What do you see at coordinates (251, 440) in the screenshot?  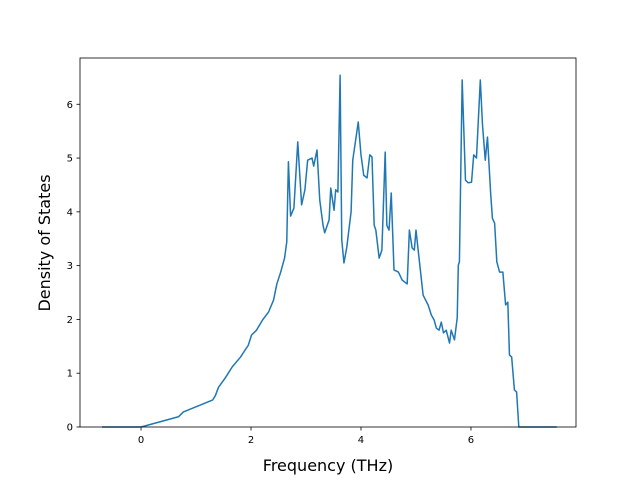 I see `x-tick-label: 2` at bounding box center [251, 440].